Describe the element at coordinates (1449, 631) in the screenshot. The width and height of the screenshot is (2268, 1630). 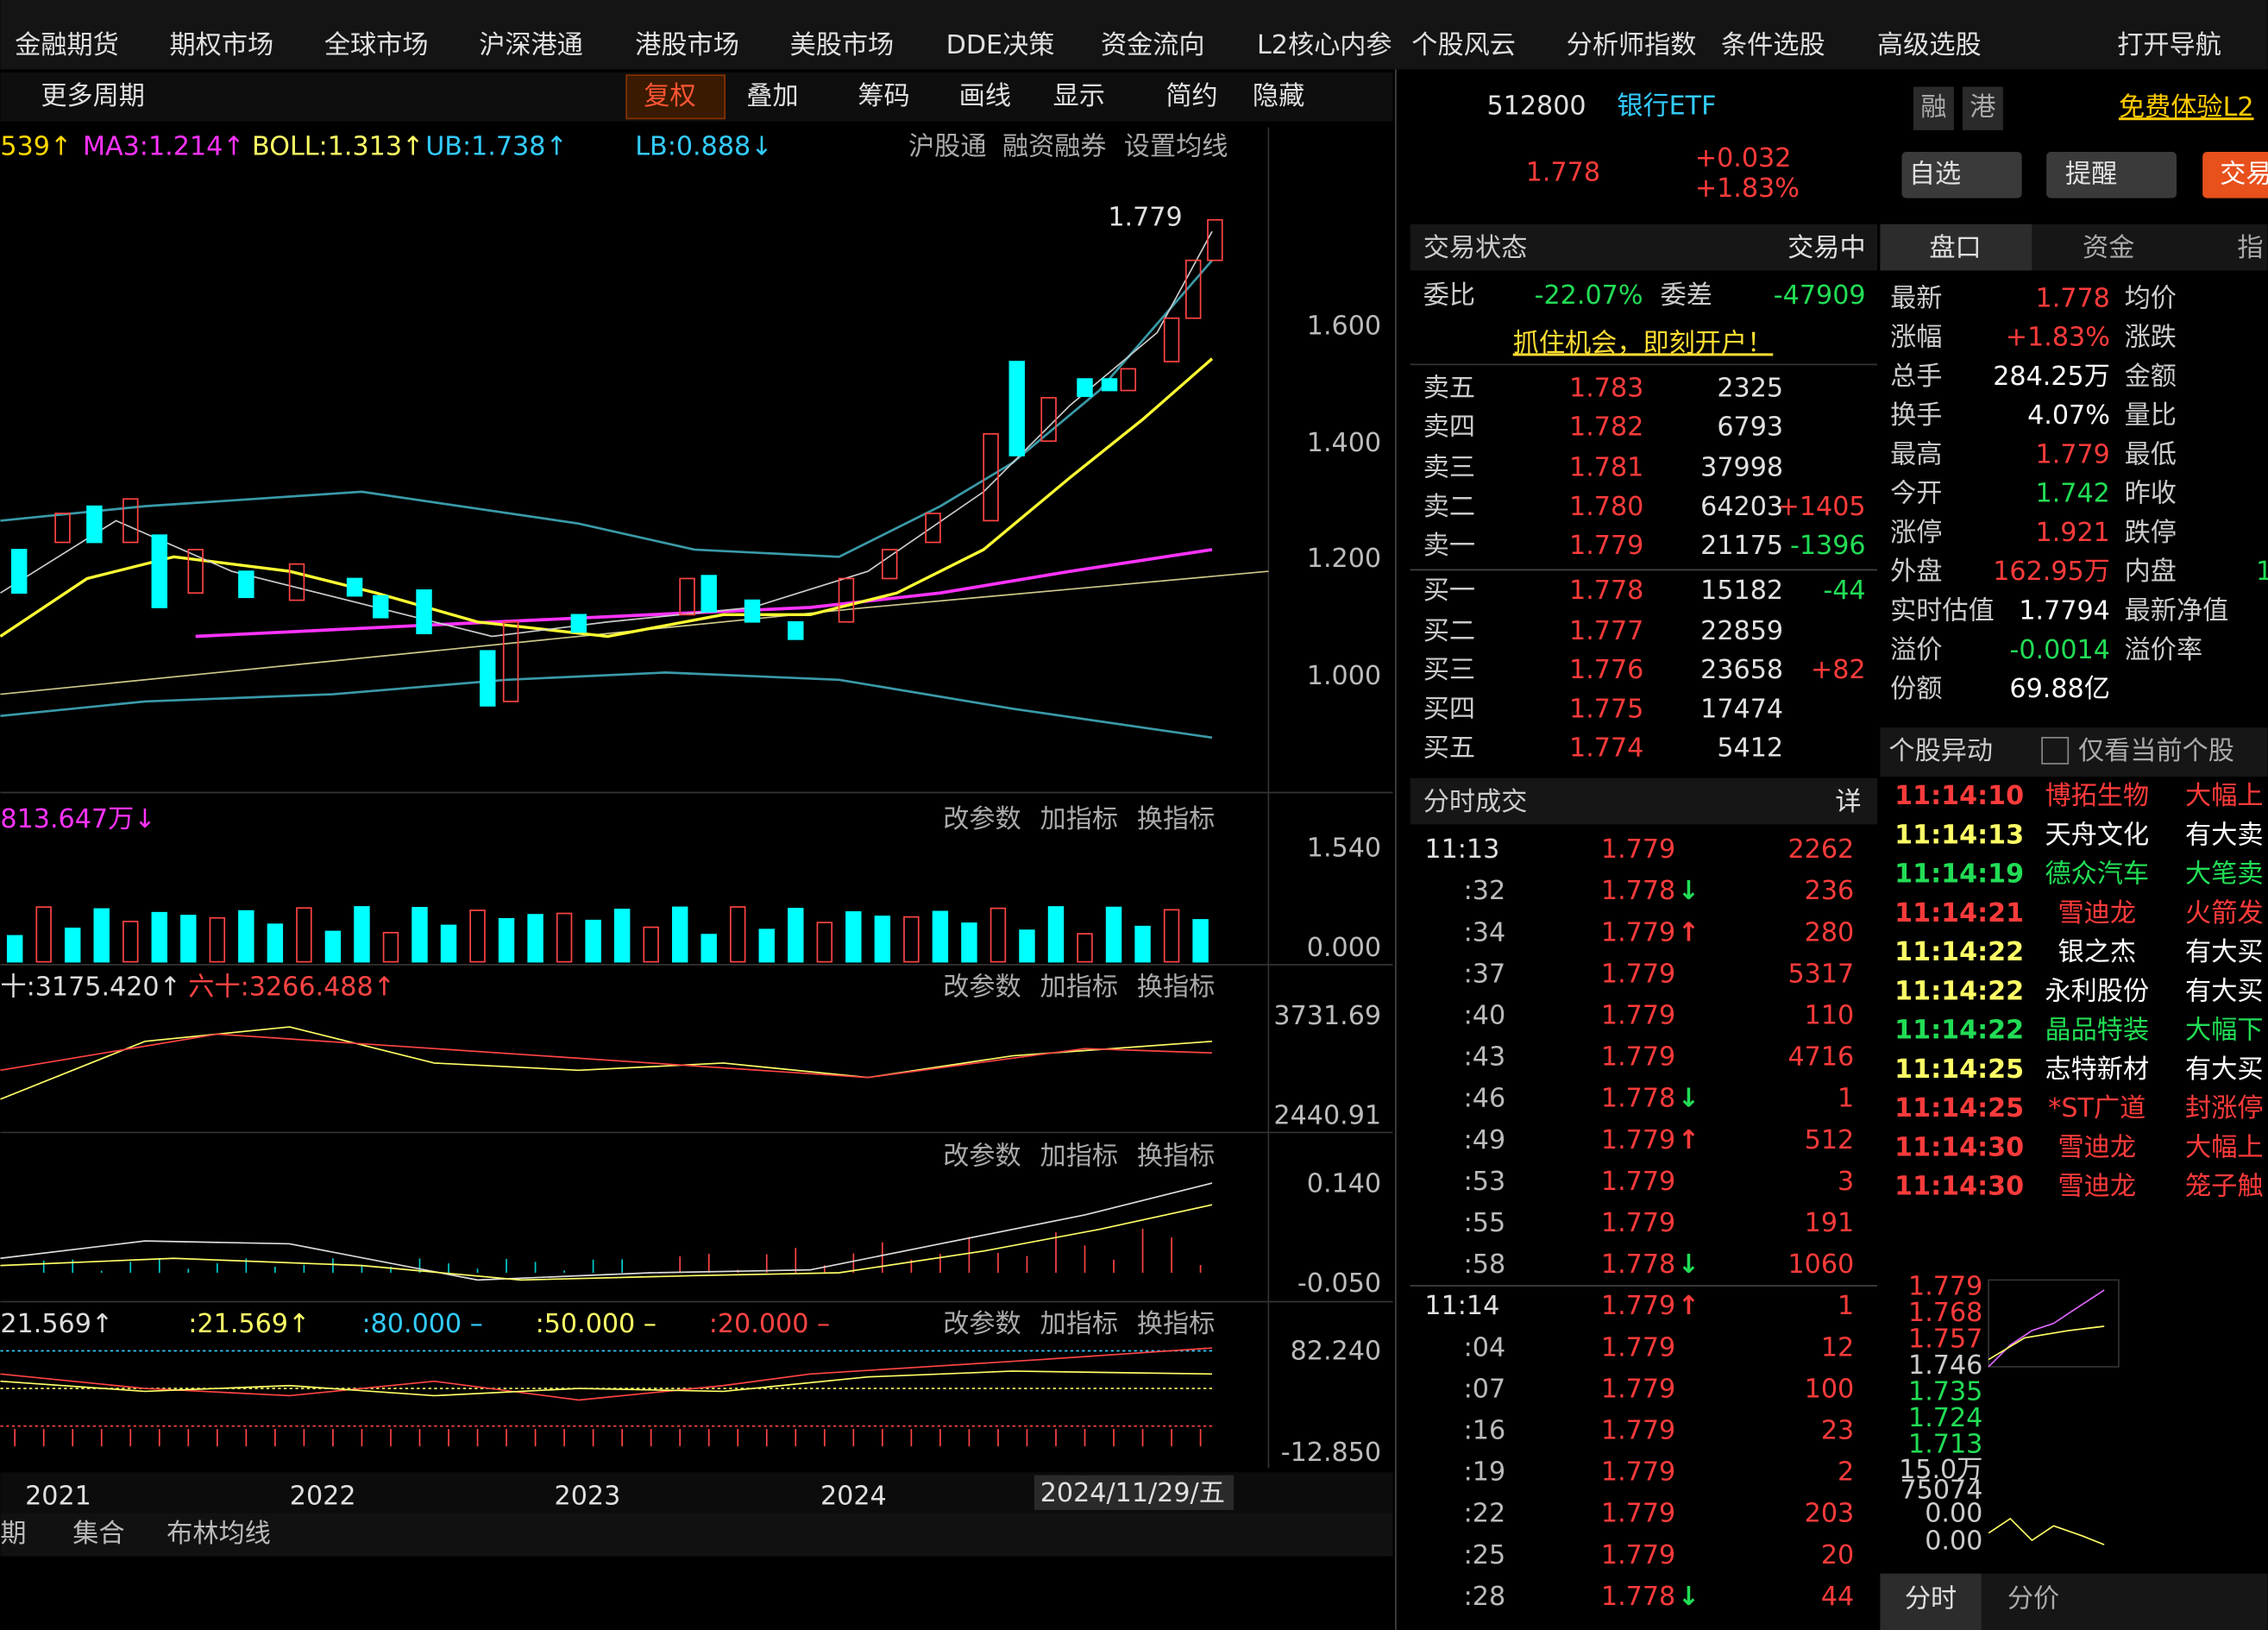
I see `book-label: 买二` at that location.